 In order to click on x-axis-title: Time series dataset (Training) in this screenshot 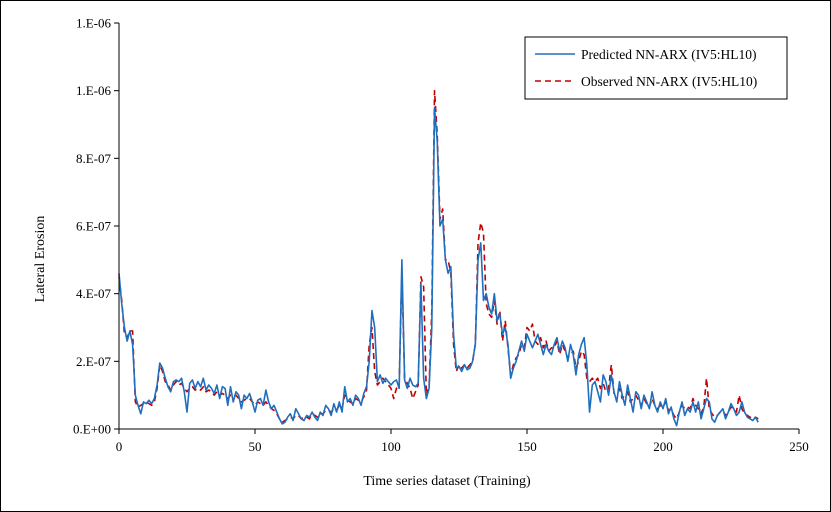, I will do `click(447, 481)`.